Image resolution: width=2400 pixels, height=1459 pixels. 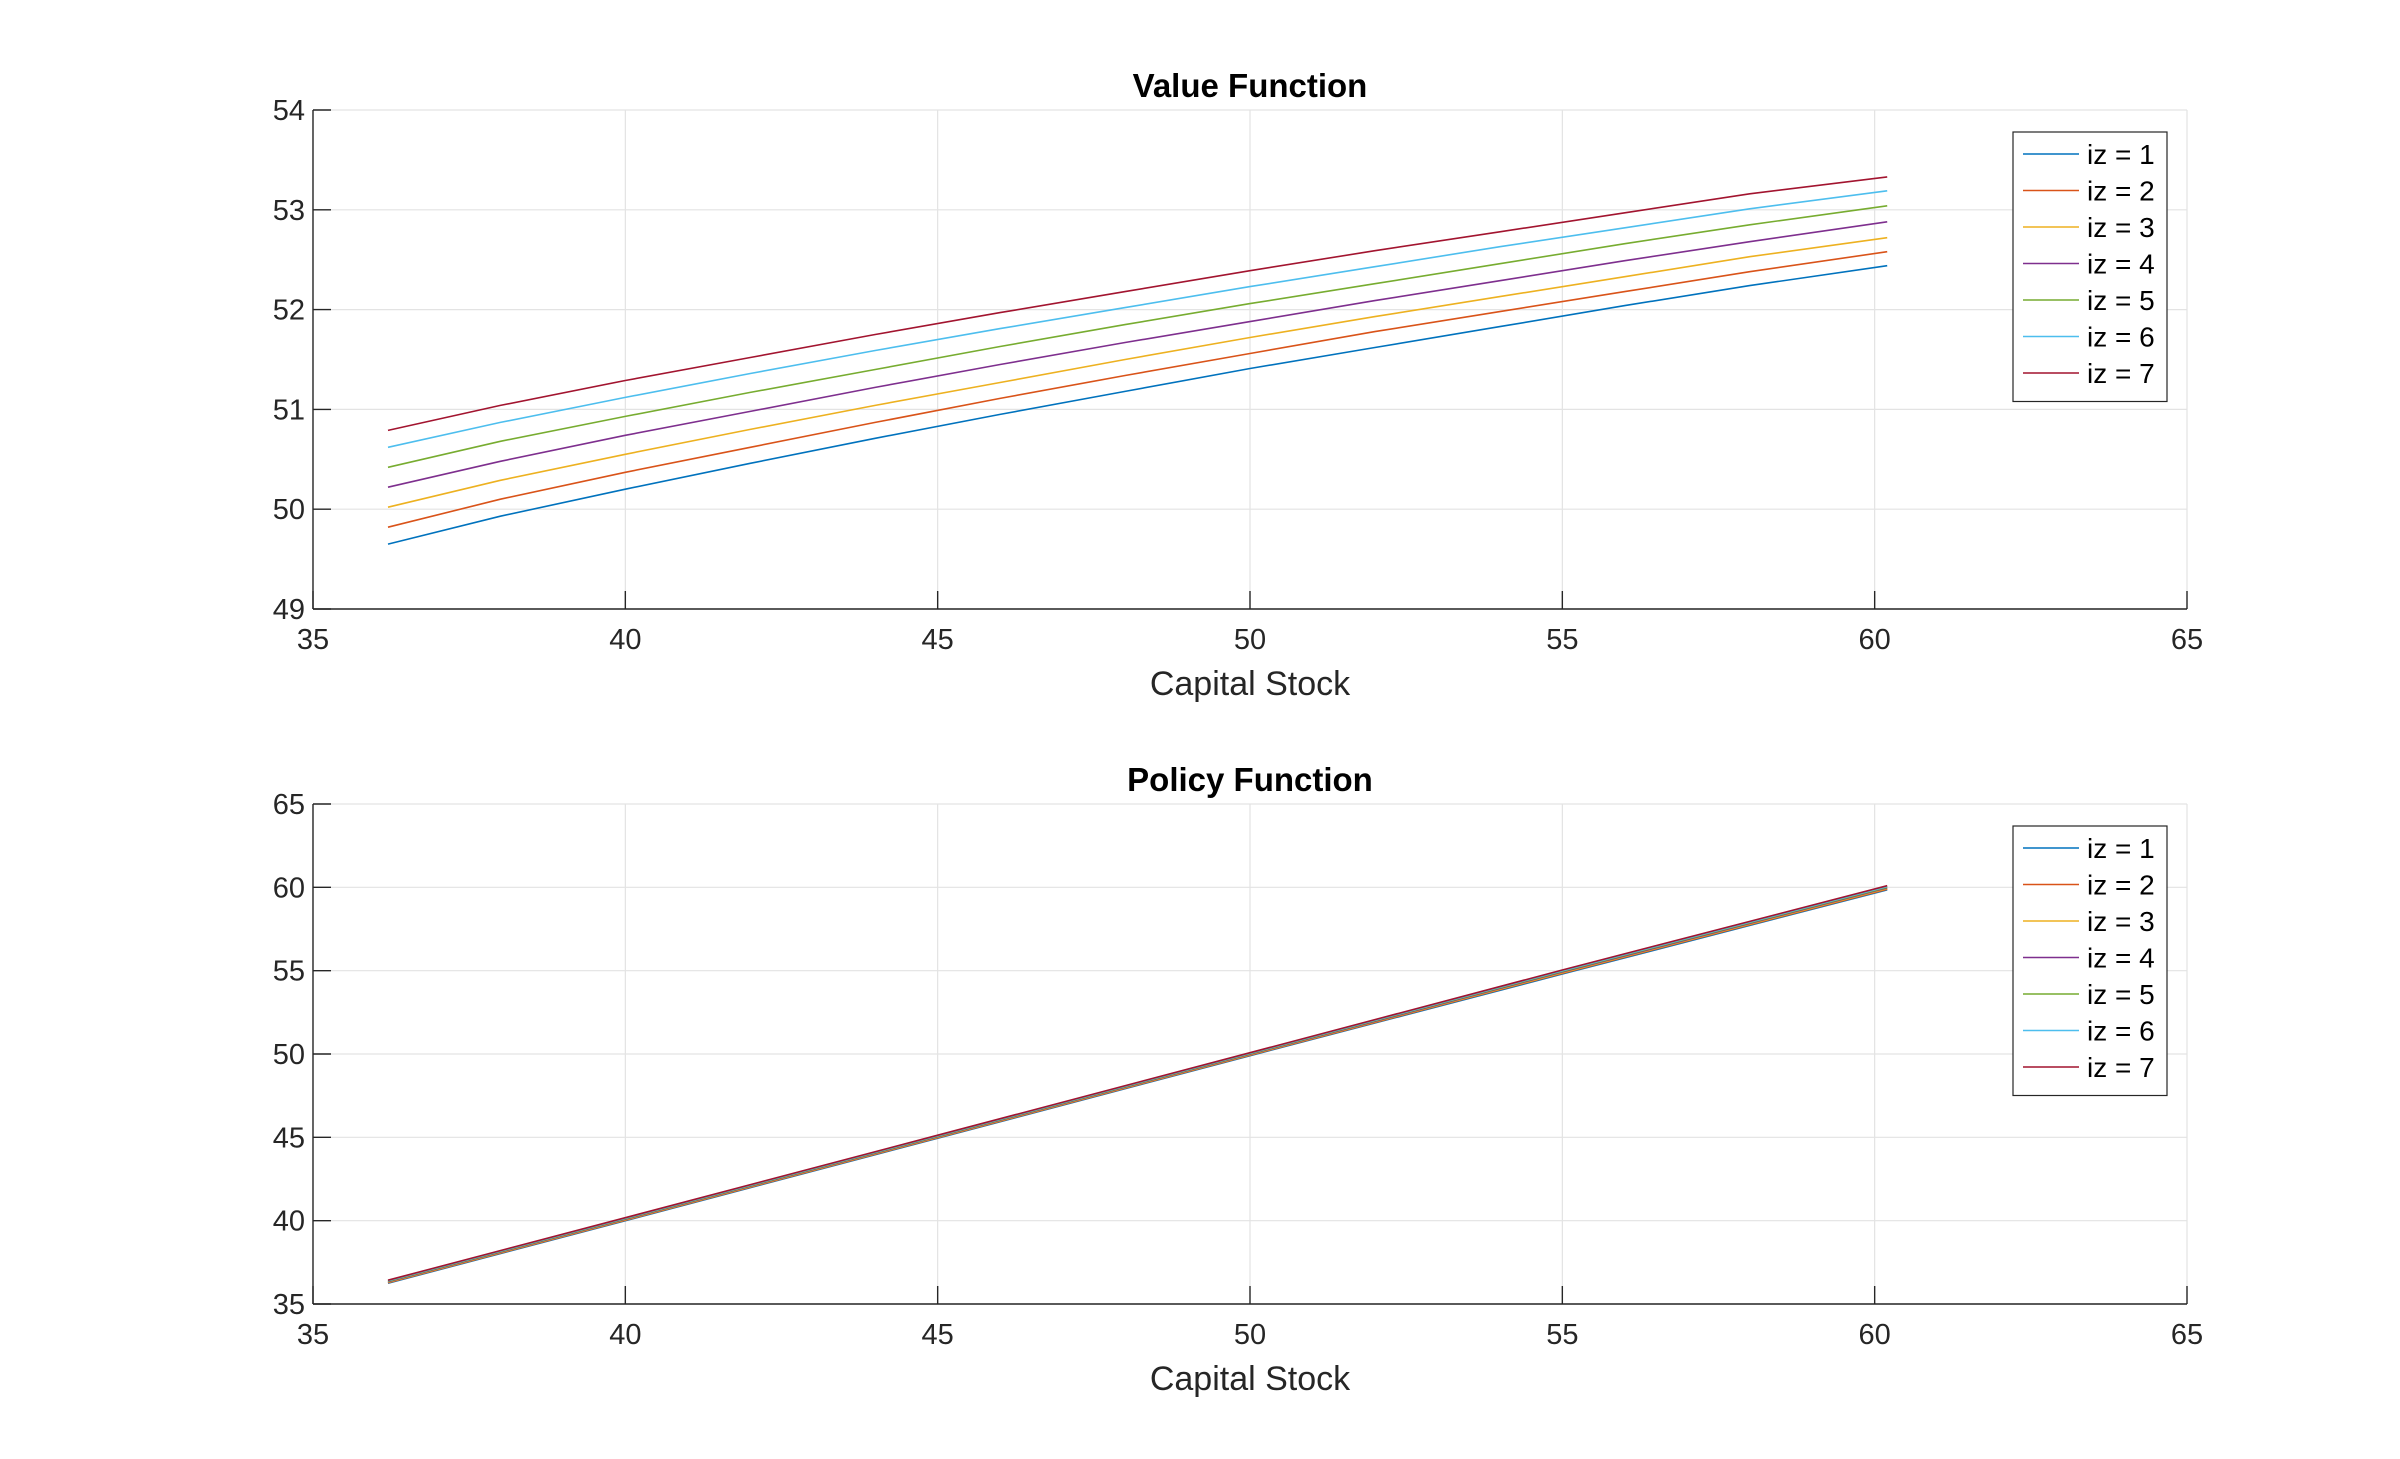 What do you see at coordinates (289, 1138) in the screenshot?
I see `y-tick-label: 45` at bounding box center [289, 1138].